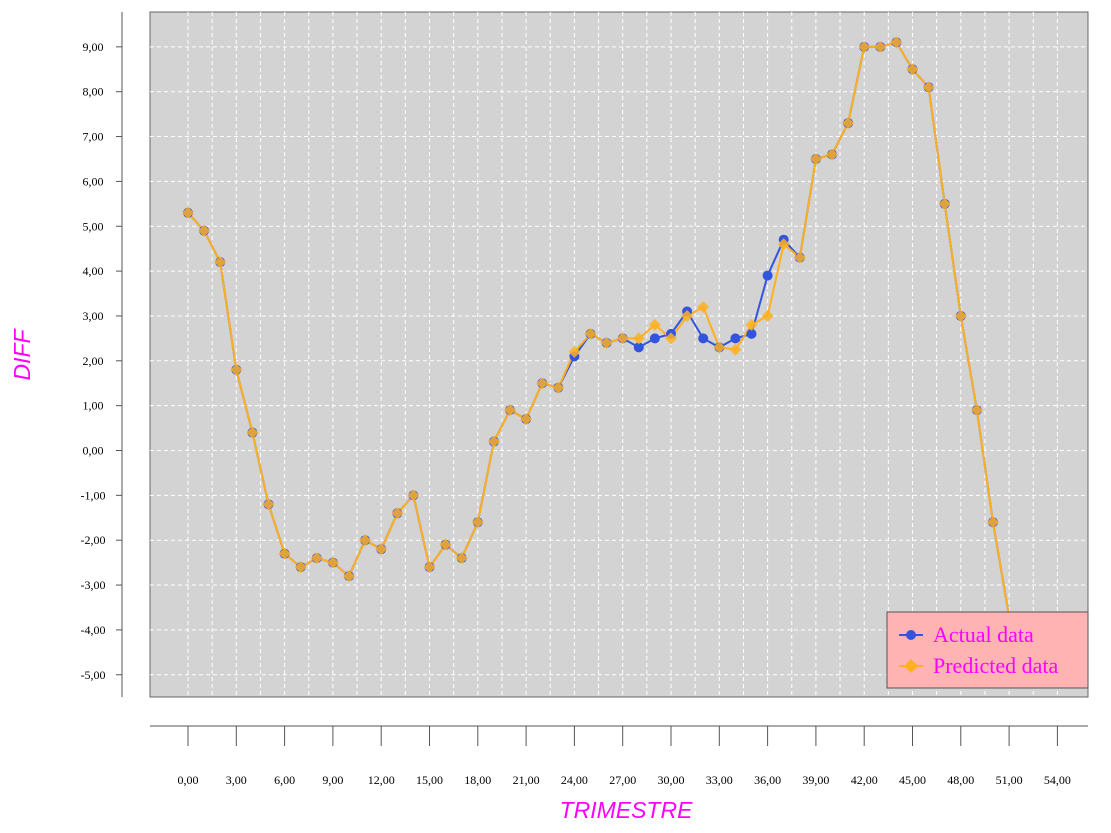 This screenshot has width=1111, height=833. Describe the element at coordinates (93, 495) in the screenshot. I see `y-tick-label: -1,00` at that location.